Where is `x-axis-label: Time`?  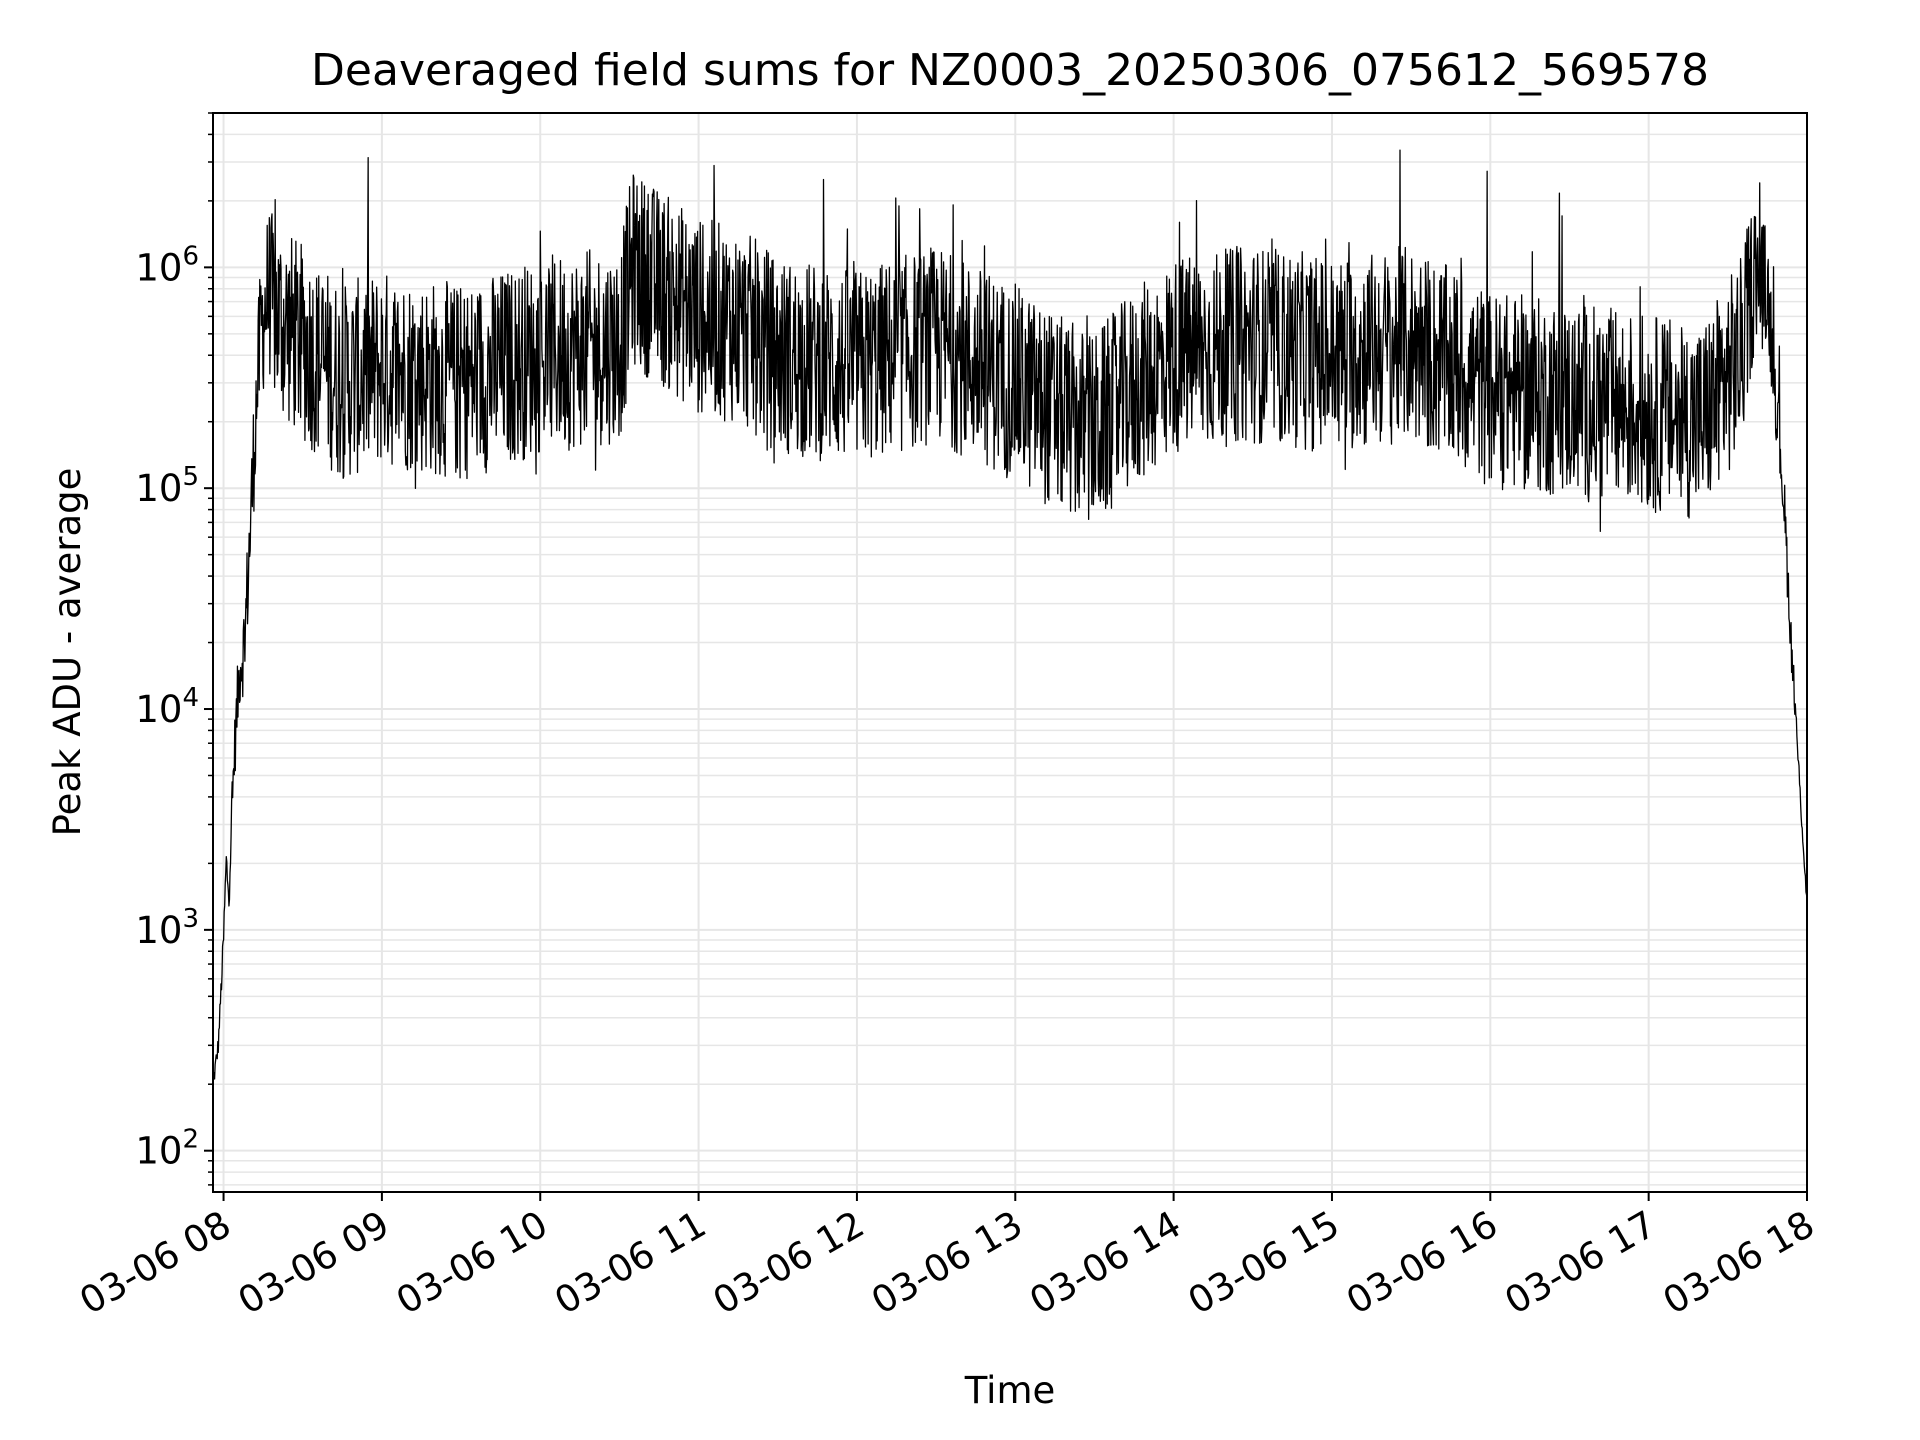 x-axis-label: Time is located at coordinates (1010, 1390).